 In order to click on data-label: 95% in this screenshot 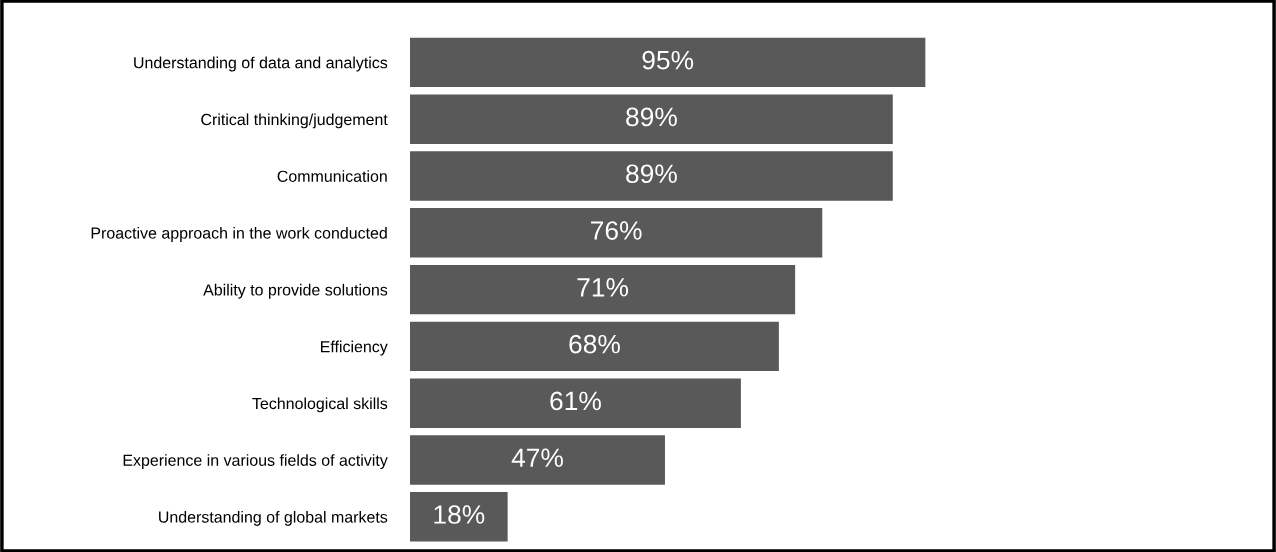, I will do `click(668, 60)`.